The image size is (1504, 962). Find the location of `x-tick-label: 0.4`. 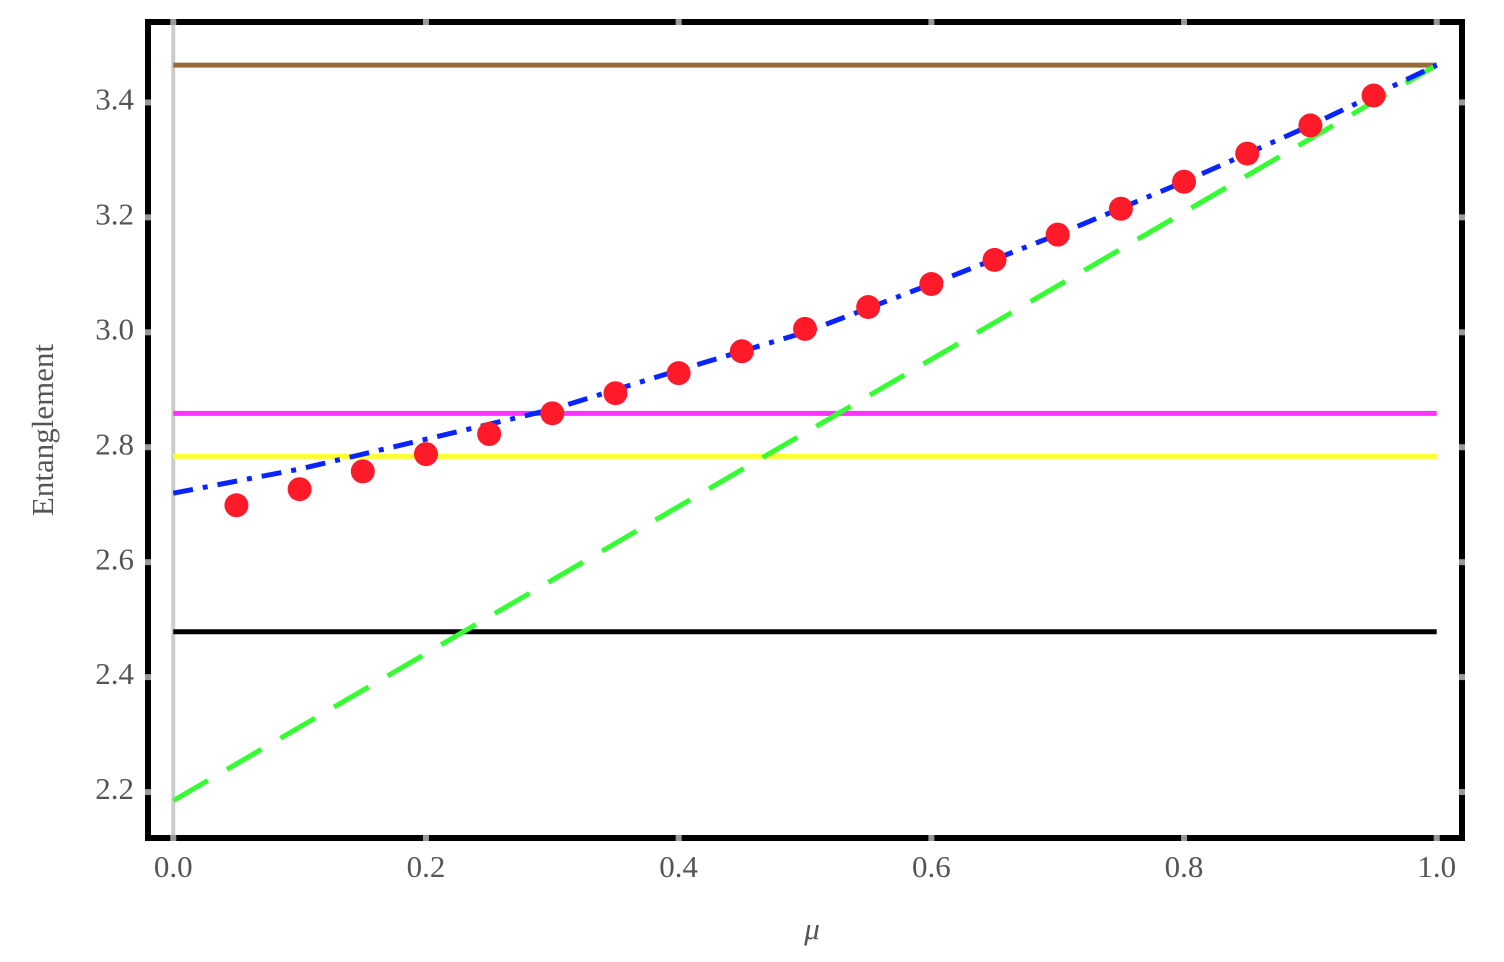

x-tick-label: 0.4 is located at coordinates (678, 866).